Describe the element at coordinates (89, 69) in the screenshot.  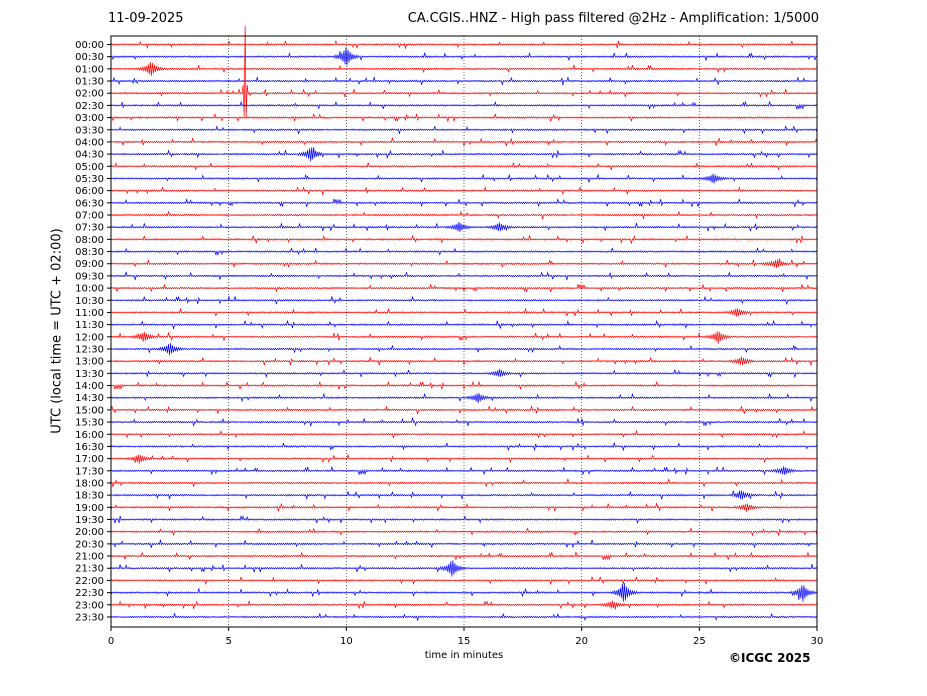
I see `y-tick-label: 01:00` at that location.